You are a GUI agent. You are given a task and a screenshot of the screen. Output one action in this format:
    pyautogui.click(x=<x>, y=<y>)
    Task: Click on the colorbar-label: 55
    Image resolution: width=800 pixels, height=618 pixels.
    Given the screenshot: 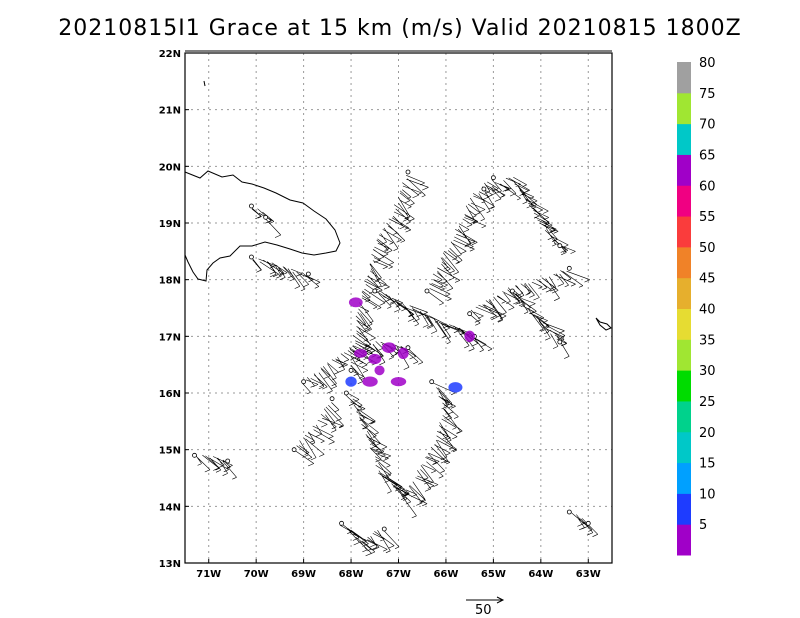 What is the action you would take?
    pyautogui.click(x=707, y=217)
    